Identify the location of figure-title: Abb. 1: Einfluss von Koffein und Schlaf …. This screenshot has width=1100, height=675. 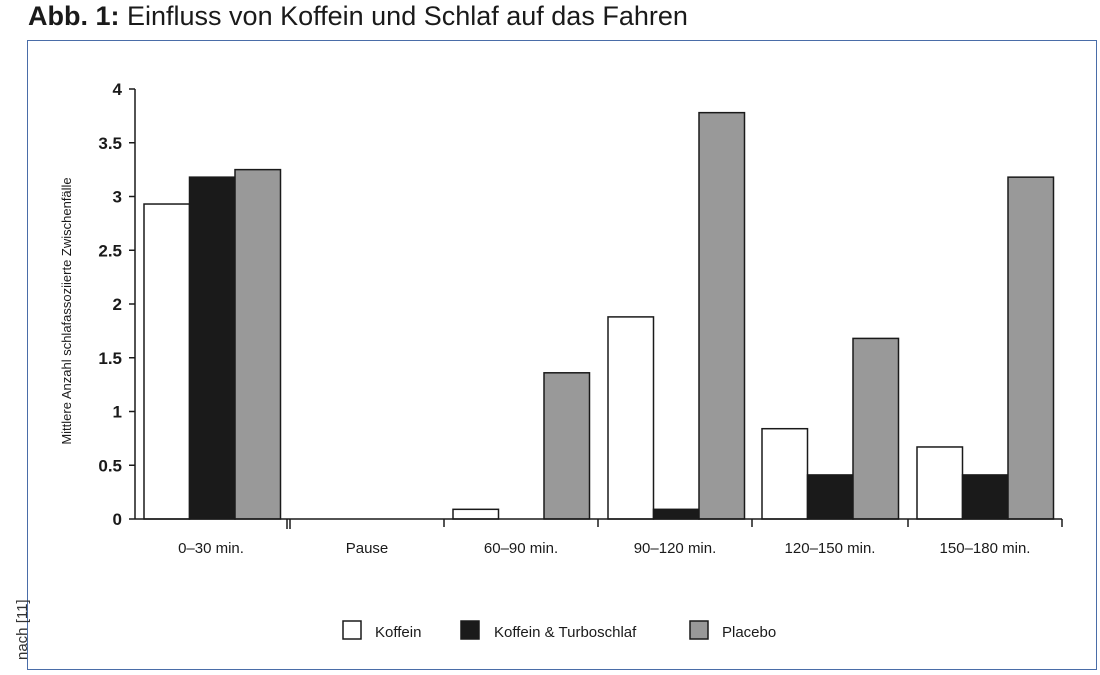
(358, 16).